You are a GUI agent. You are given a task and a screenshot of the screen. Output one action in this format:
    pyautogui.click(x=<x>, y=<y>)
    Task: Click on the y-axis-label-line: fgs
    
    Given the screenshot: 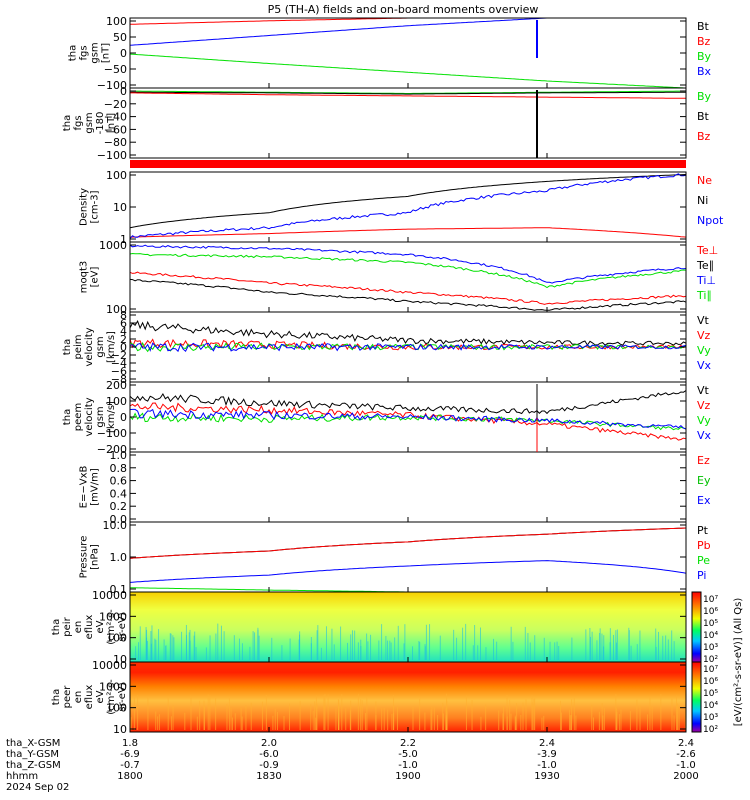 What is the action you would take?
    pyautogui.click(x=78, y=122)
    